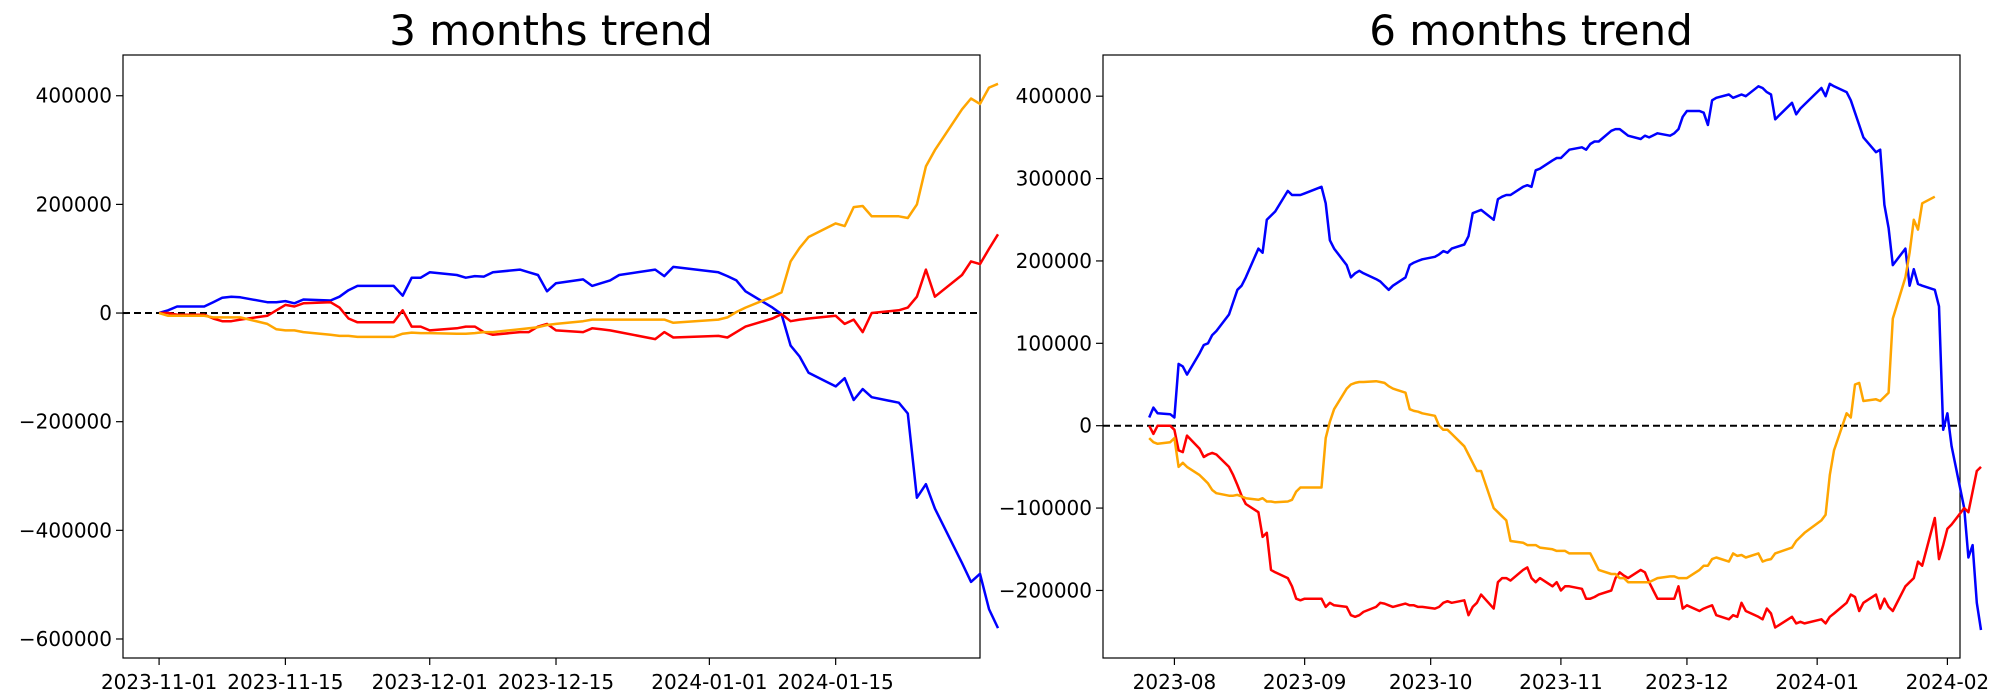  Describe the element at coordinates (1175, 682) in the screenshot. I see `x-tick-label: 2023-08` at that location.